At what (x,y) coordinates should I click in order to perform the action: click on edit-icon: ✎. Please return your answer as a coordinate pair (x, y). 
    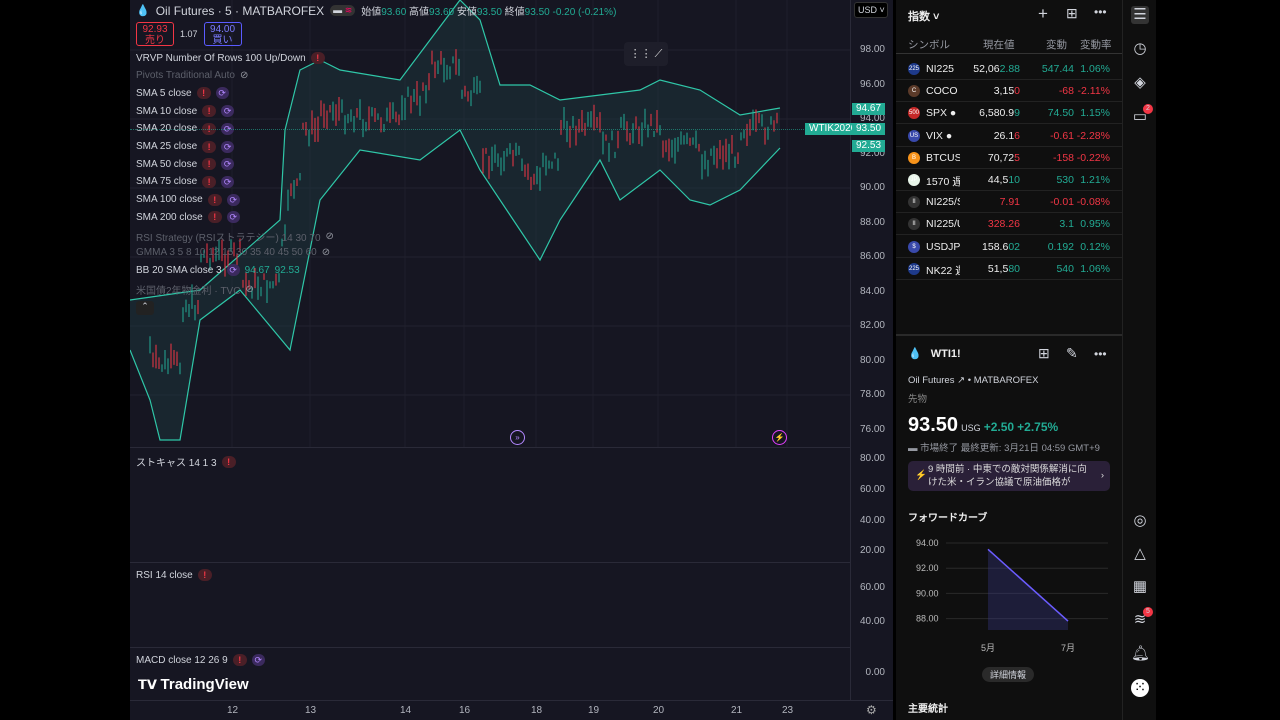
    Looking at the image, I should click on (1072, 353).